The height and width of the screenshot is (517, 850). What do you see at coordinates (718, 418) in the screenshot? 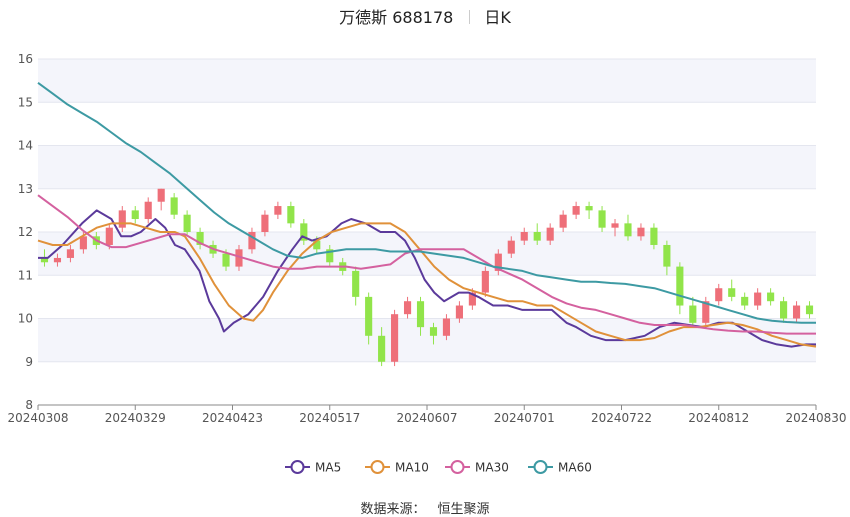
I see `x-tick-label: 20240812` at bounding box center [718, 418].